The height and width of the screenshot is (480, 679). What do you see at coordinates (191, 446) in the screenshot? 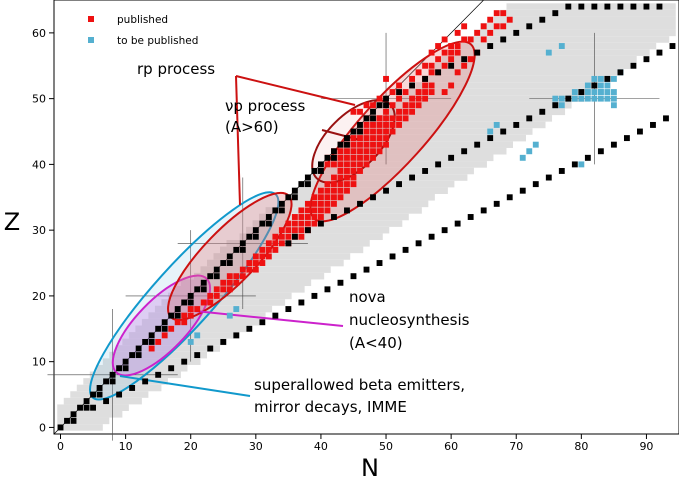
I see `x-tick-label: 20` at bounding box center [191, 446].